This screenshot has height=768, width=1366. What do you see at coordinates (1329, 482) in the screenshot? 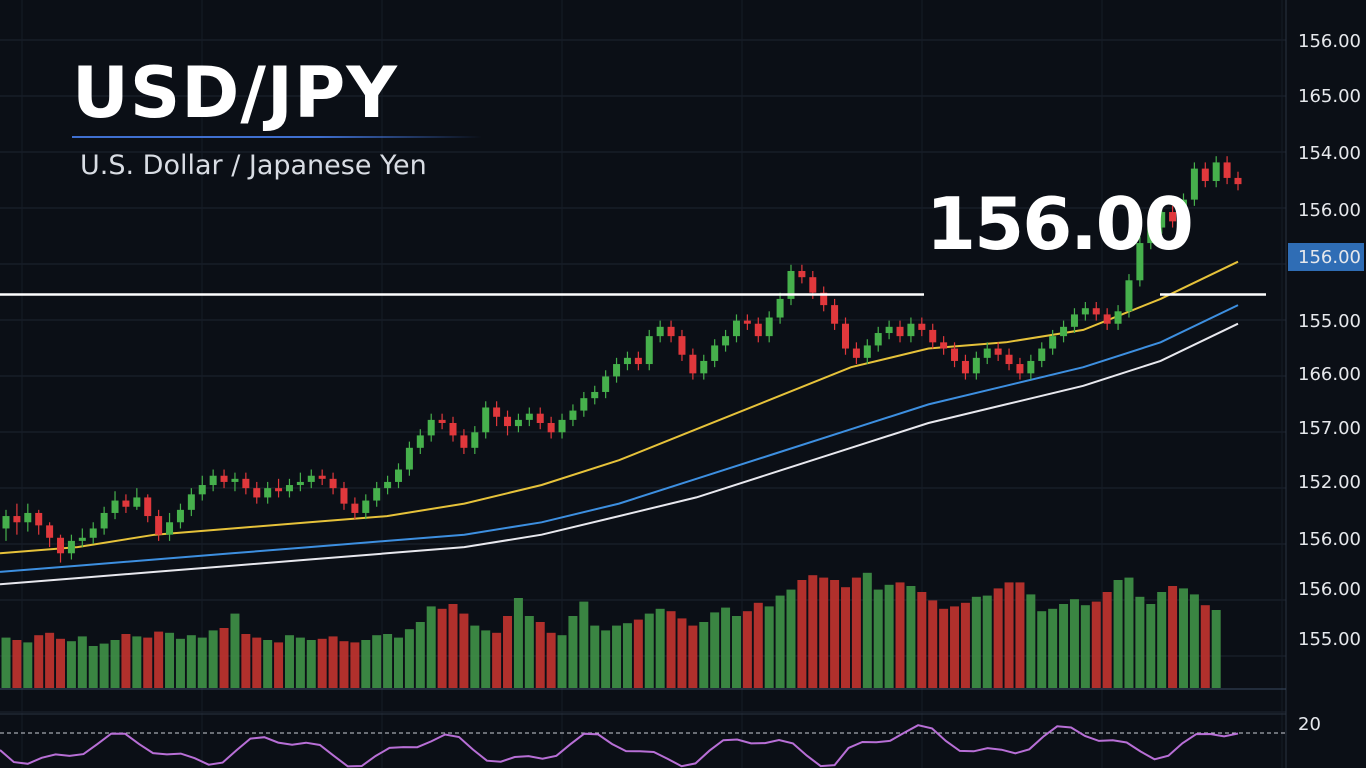
I see `price-axis-label: 152.00` at bounding box center [1329, 482].